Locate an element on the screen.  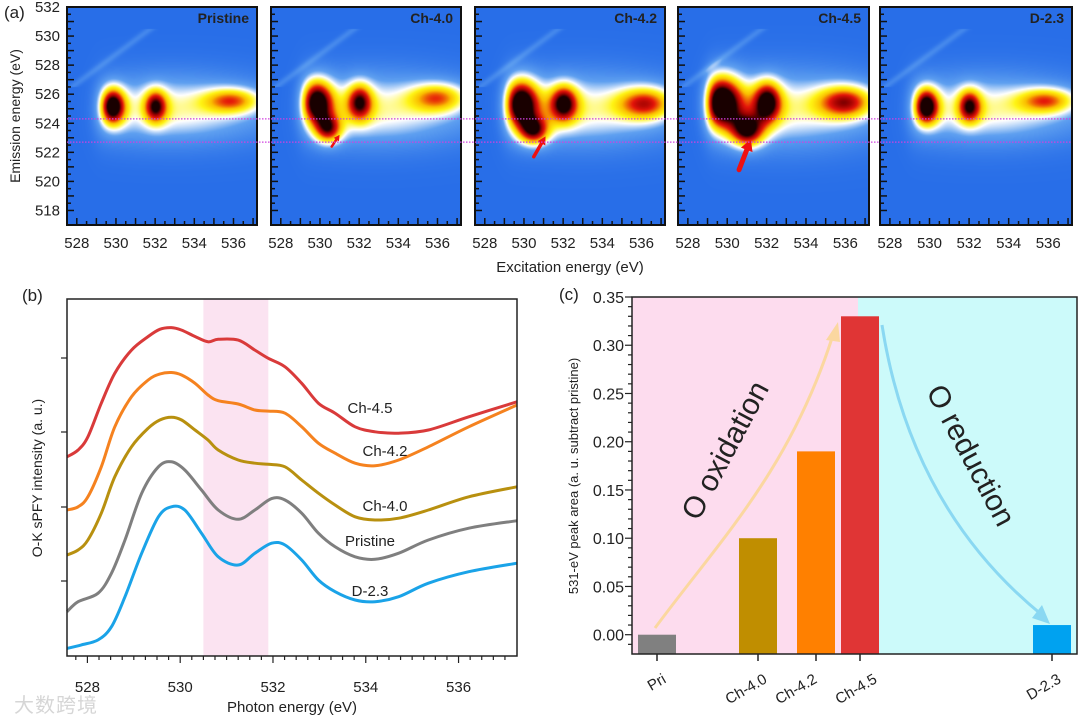
bar-ch-4.0 is located at coordinates (758, 596).